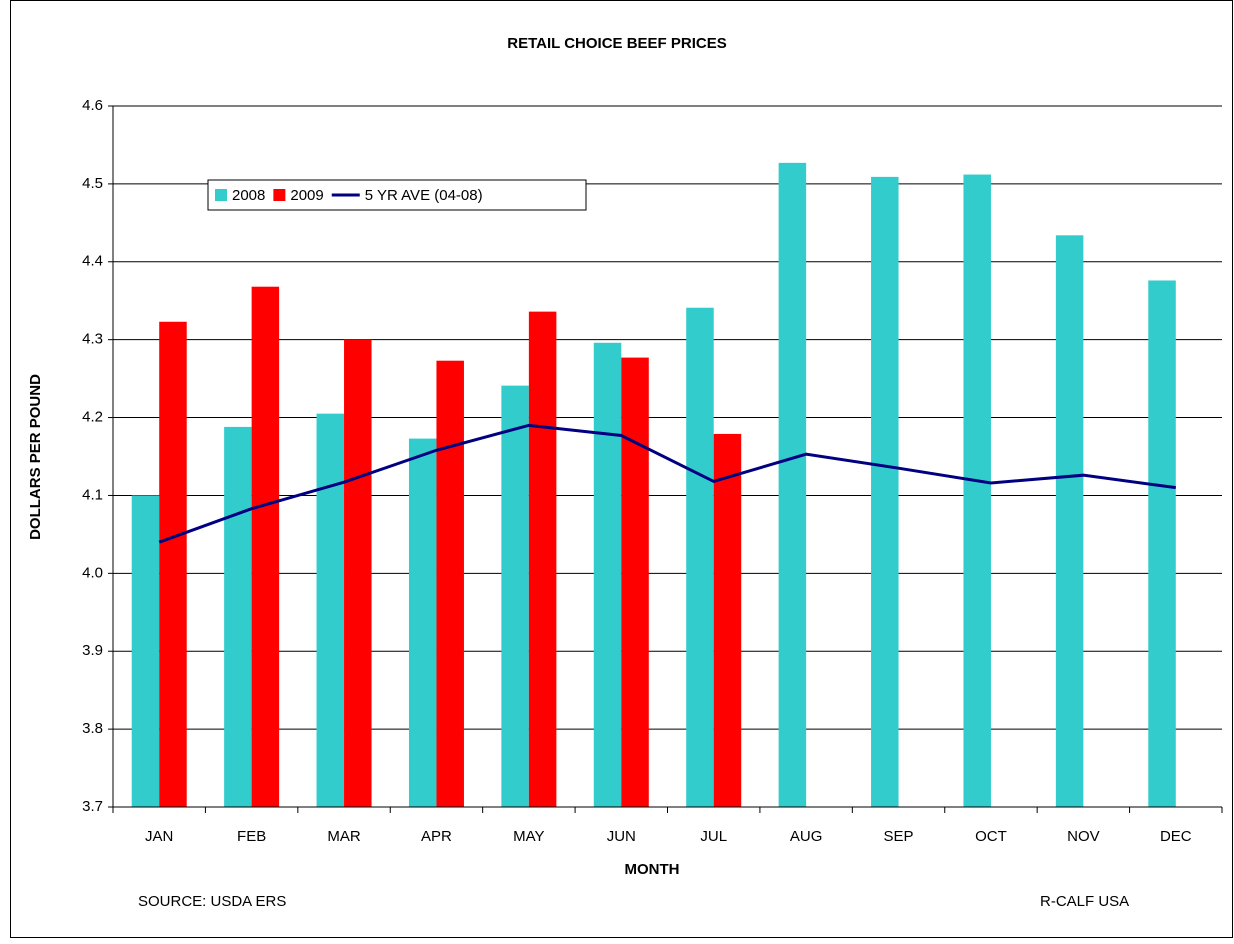 The height and width of the screenshot is (944, 1234). I want to click on x-tick-label: JAN, so click(159, 836).